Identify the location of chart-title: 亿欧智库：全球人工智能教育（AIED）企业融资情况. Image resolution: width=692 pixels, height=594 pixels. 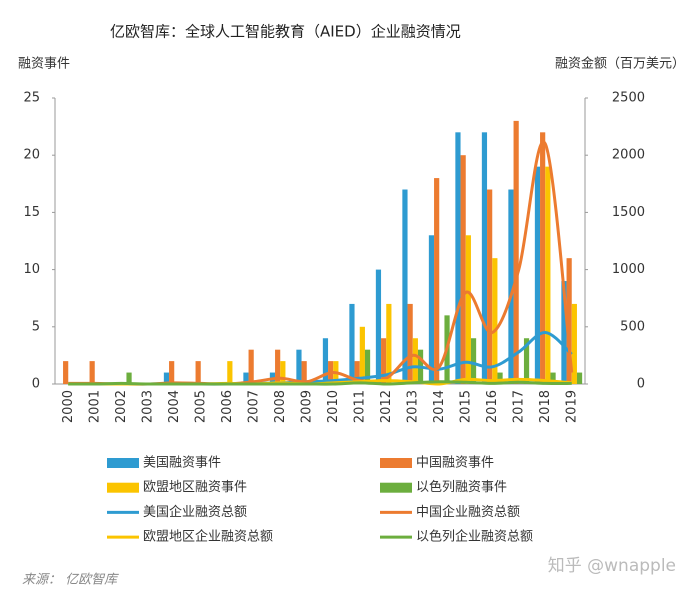
(285, 32).